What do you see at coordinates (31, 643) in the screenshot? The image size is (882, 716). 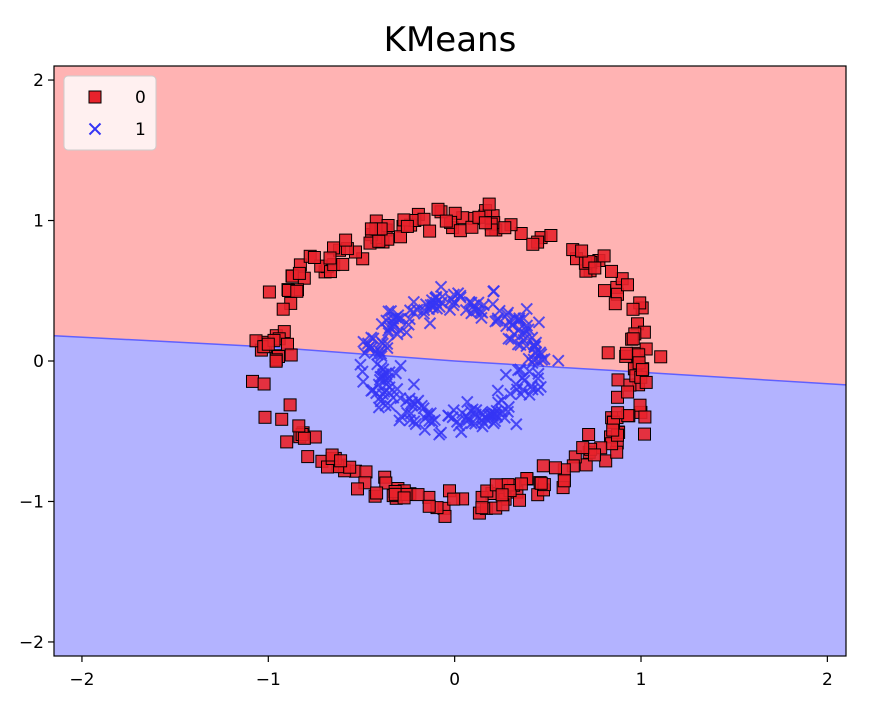 I see `y-tick-label: −2` at bounding box center [31, 643].